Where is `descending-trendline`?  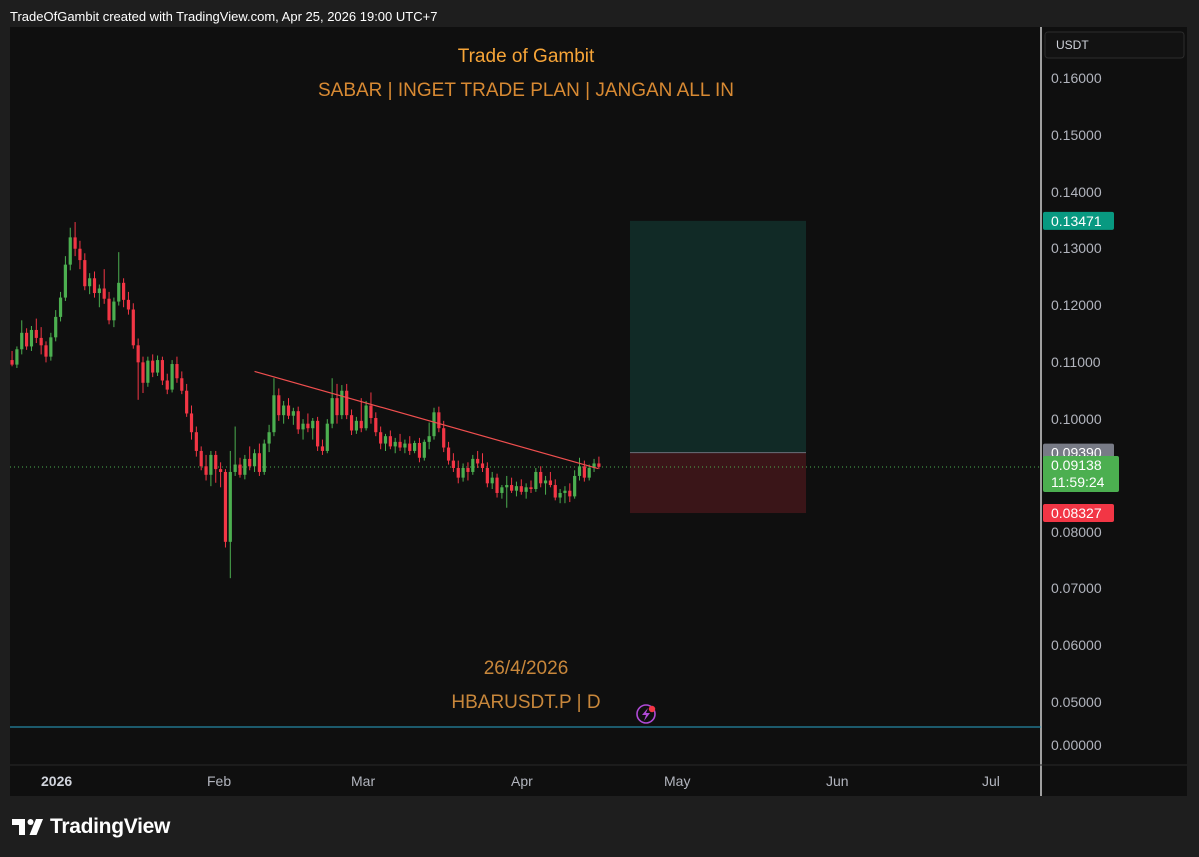 descending-trendline is located at coordinates (426, 420).